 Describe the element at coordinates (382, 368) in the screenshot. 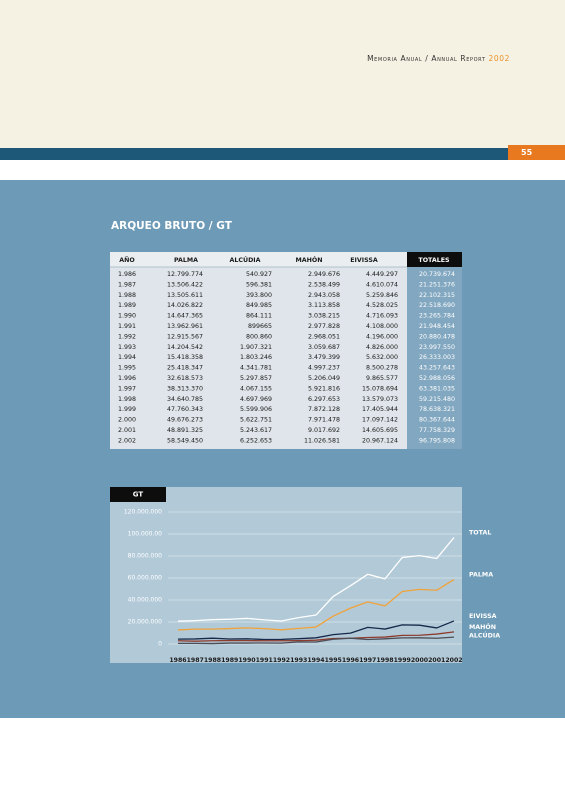

I see `value-cell: 8.500.278` at that location.